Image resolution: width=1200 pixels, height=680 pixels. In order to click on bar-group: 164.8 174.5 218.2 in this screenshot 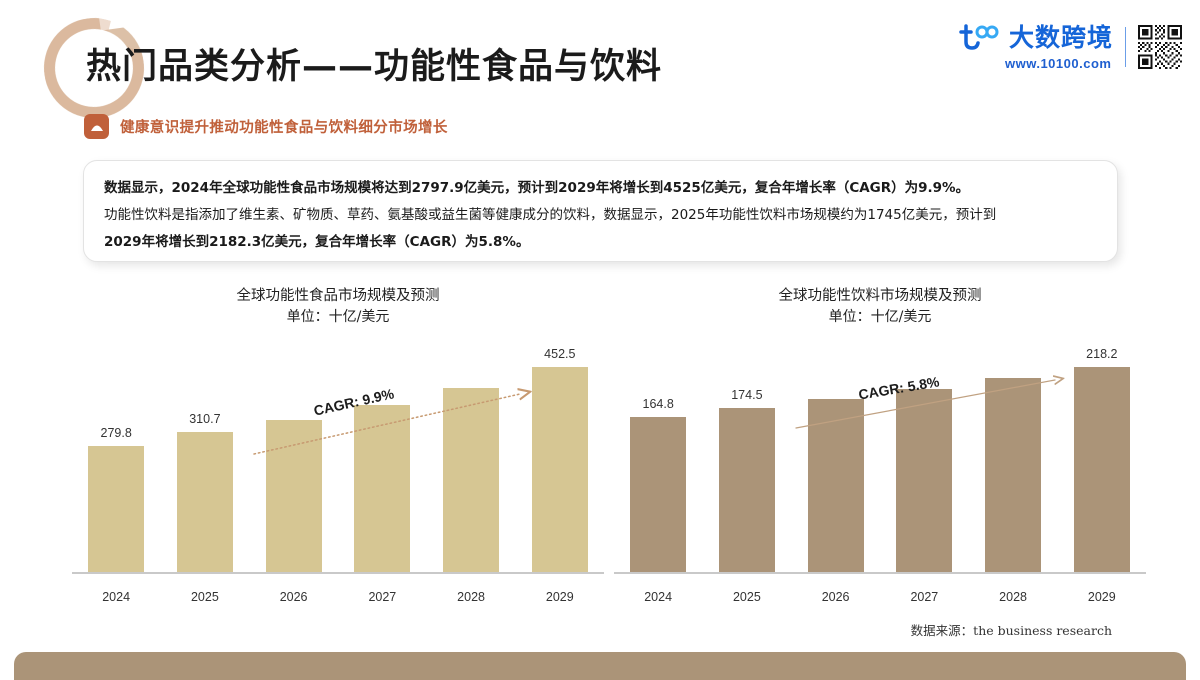, I will do `click(880, 459)`.